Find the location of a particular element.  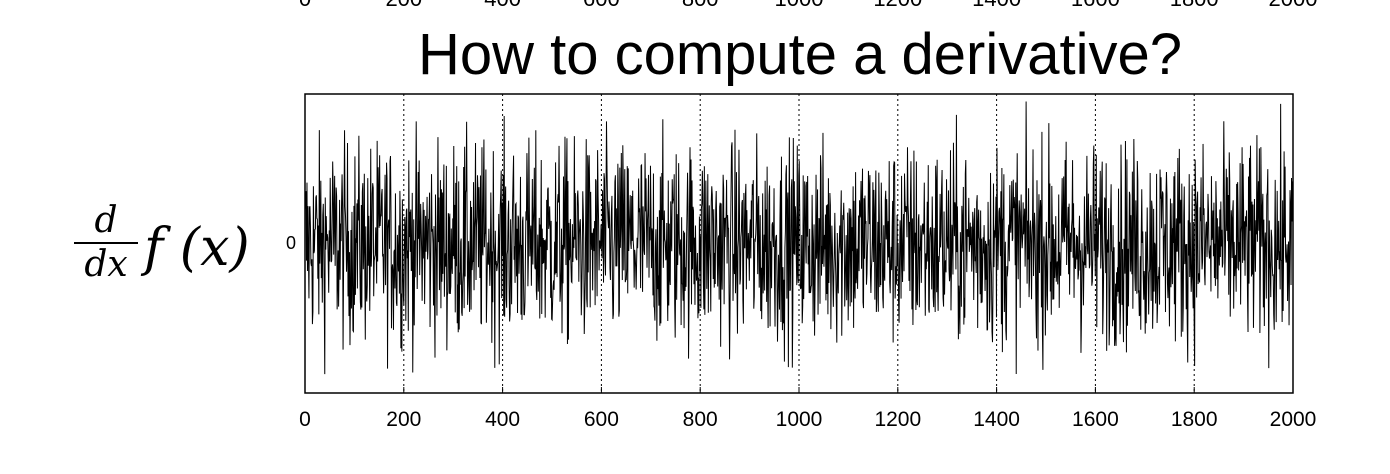

top-strip-tick-1800: 1800 is located at coordinates (1194, 6).